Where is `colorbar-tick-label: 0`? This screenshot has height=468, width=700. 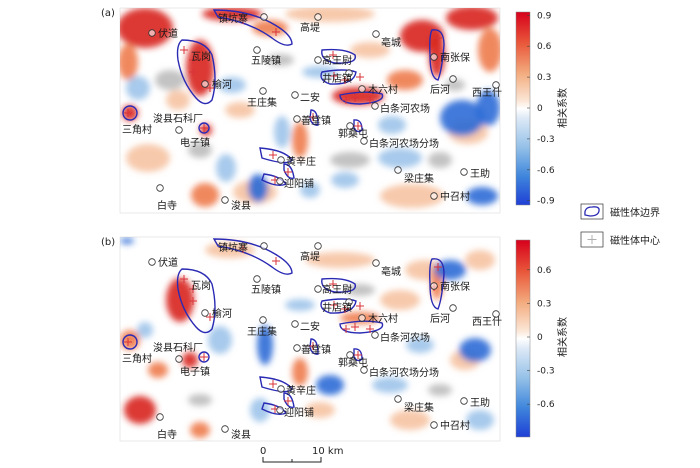
colorbar-tick-label: 0 is located at coordinates (540, 109).